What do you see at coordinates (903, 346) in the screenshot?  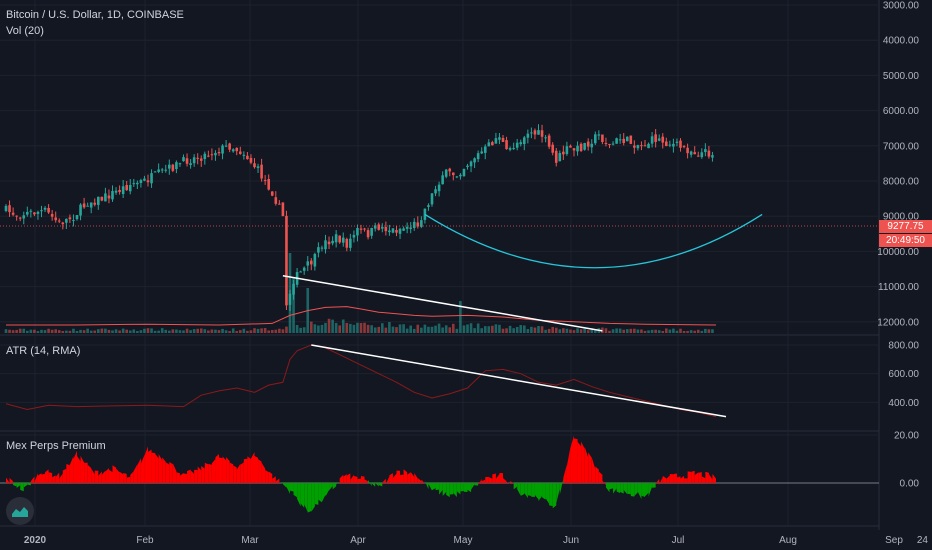 I see `atr-tick-label: 800.00` at bounding box center [903, 346].